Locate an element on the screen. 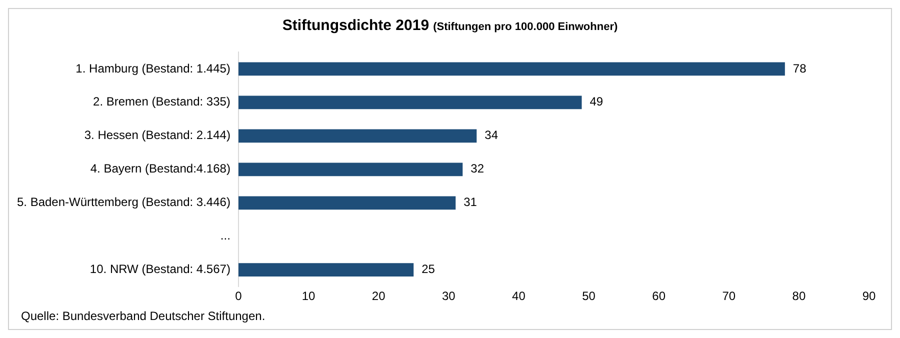  x-tick-label: 0 is located at coordinates (238, 296).